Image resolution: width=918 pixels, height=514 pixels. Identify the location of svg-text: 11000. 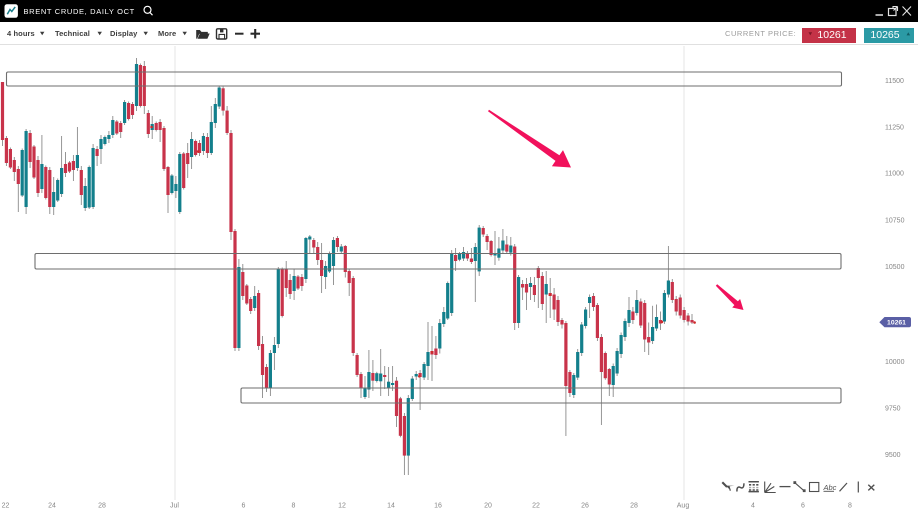
(894, 174).